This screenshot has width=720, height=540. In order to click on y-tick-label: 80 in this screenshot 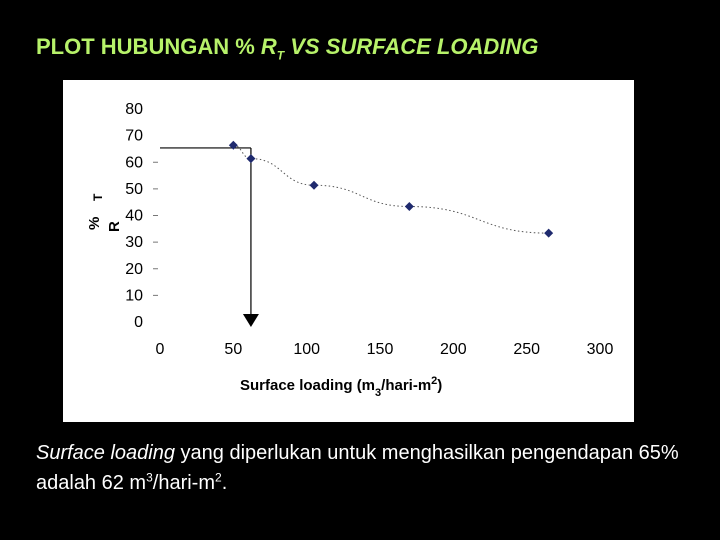, I will do `click(134, 109)`.